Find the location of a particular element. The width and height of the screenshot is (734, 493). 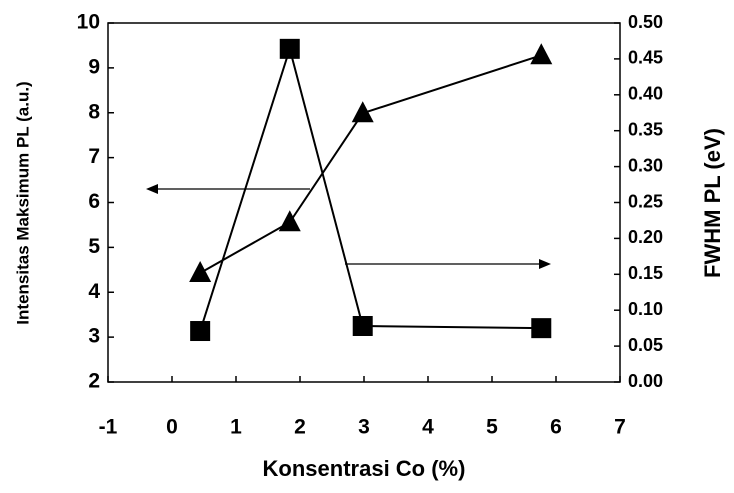

y2-tick-label: 0.25 is located at coordinates (645, 201).